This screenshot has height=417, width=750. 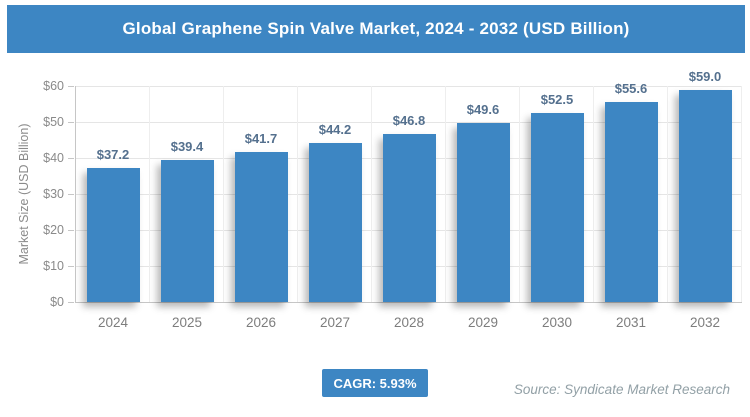 What do you see at coordinates (53, 230) in the screenshot?
I see `y-tick-label: $20` at bounding box center [53, 230].